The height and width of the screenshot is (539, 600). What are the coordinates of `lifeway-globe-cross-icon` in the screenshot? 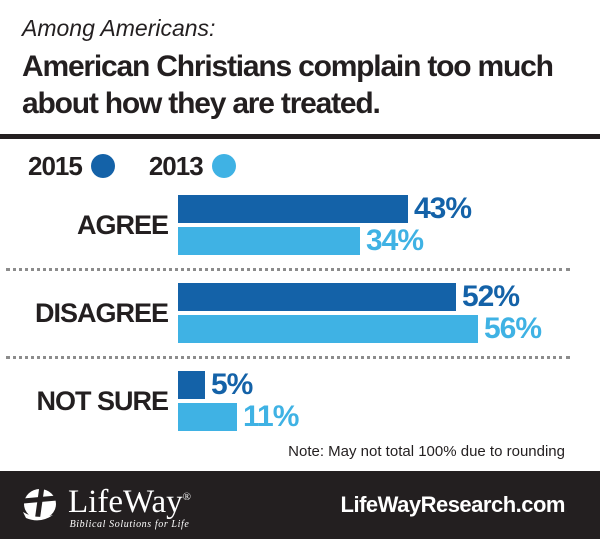 It's located at (40, 504).